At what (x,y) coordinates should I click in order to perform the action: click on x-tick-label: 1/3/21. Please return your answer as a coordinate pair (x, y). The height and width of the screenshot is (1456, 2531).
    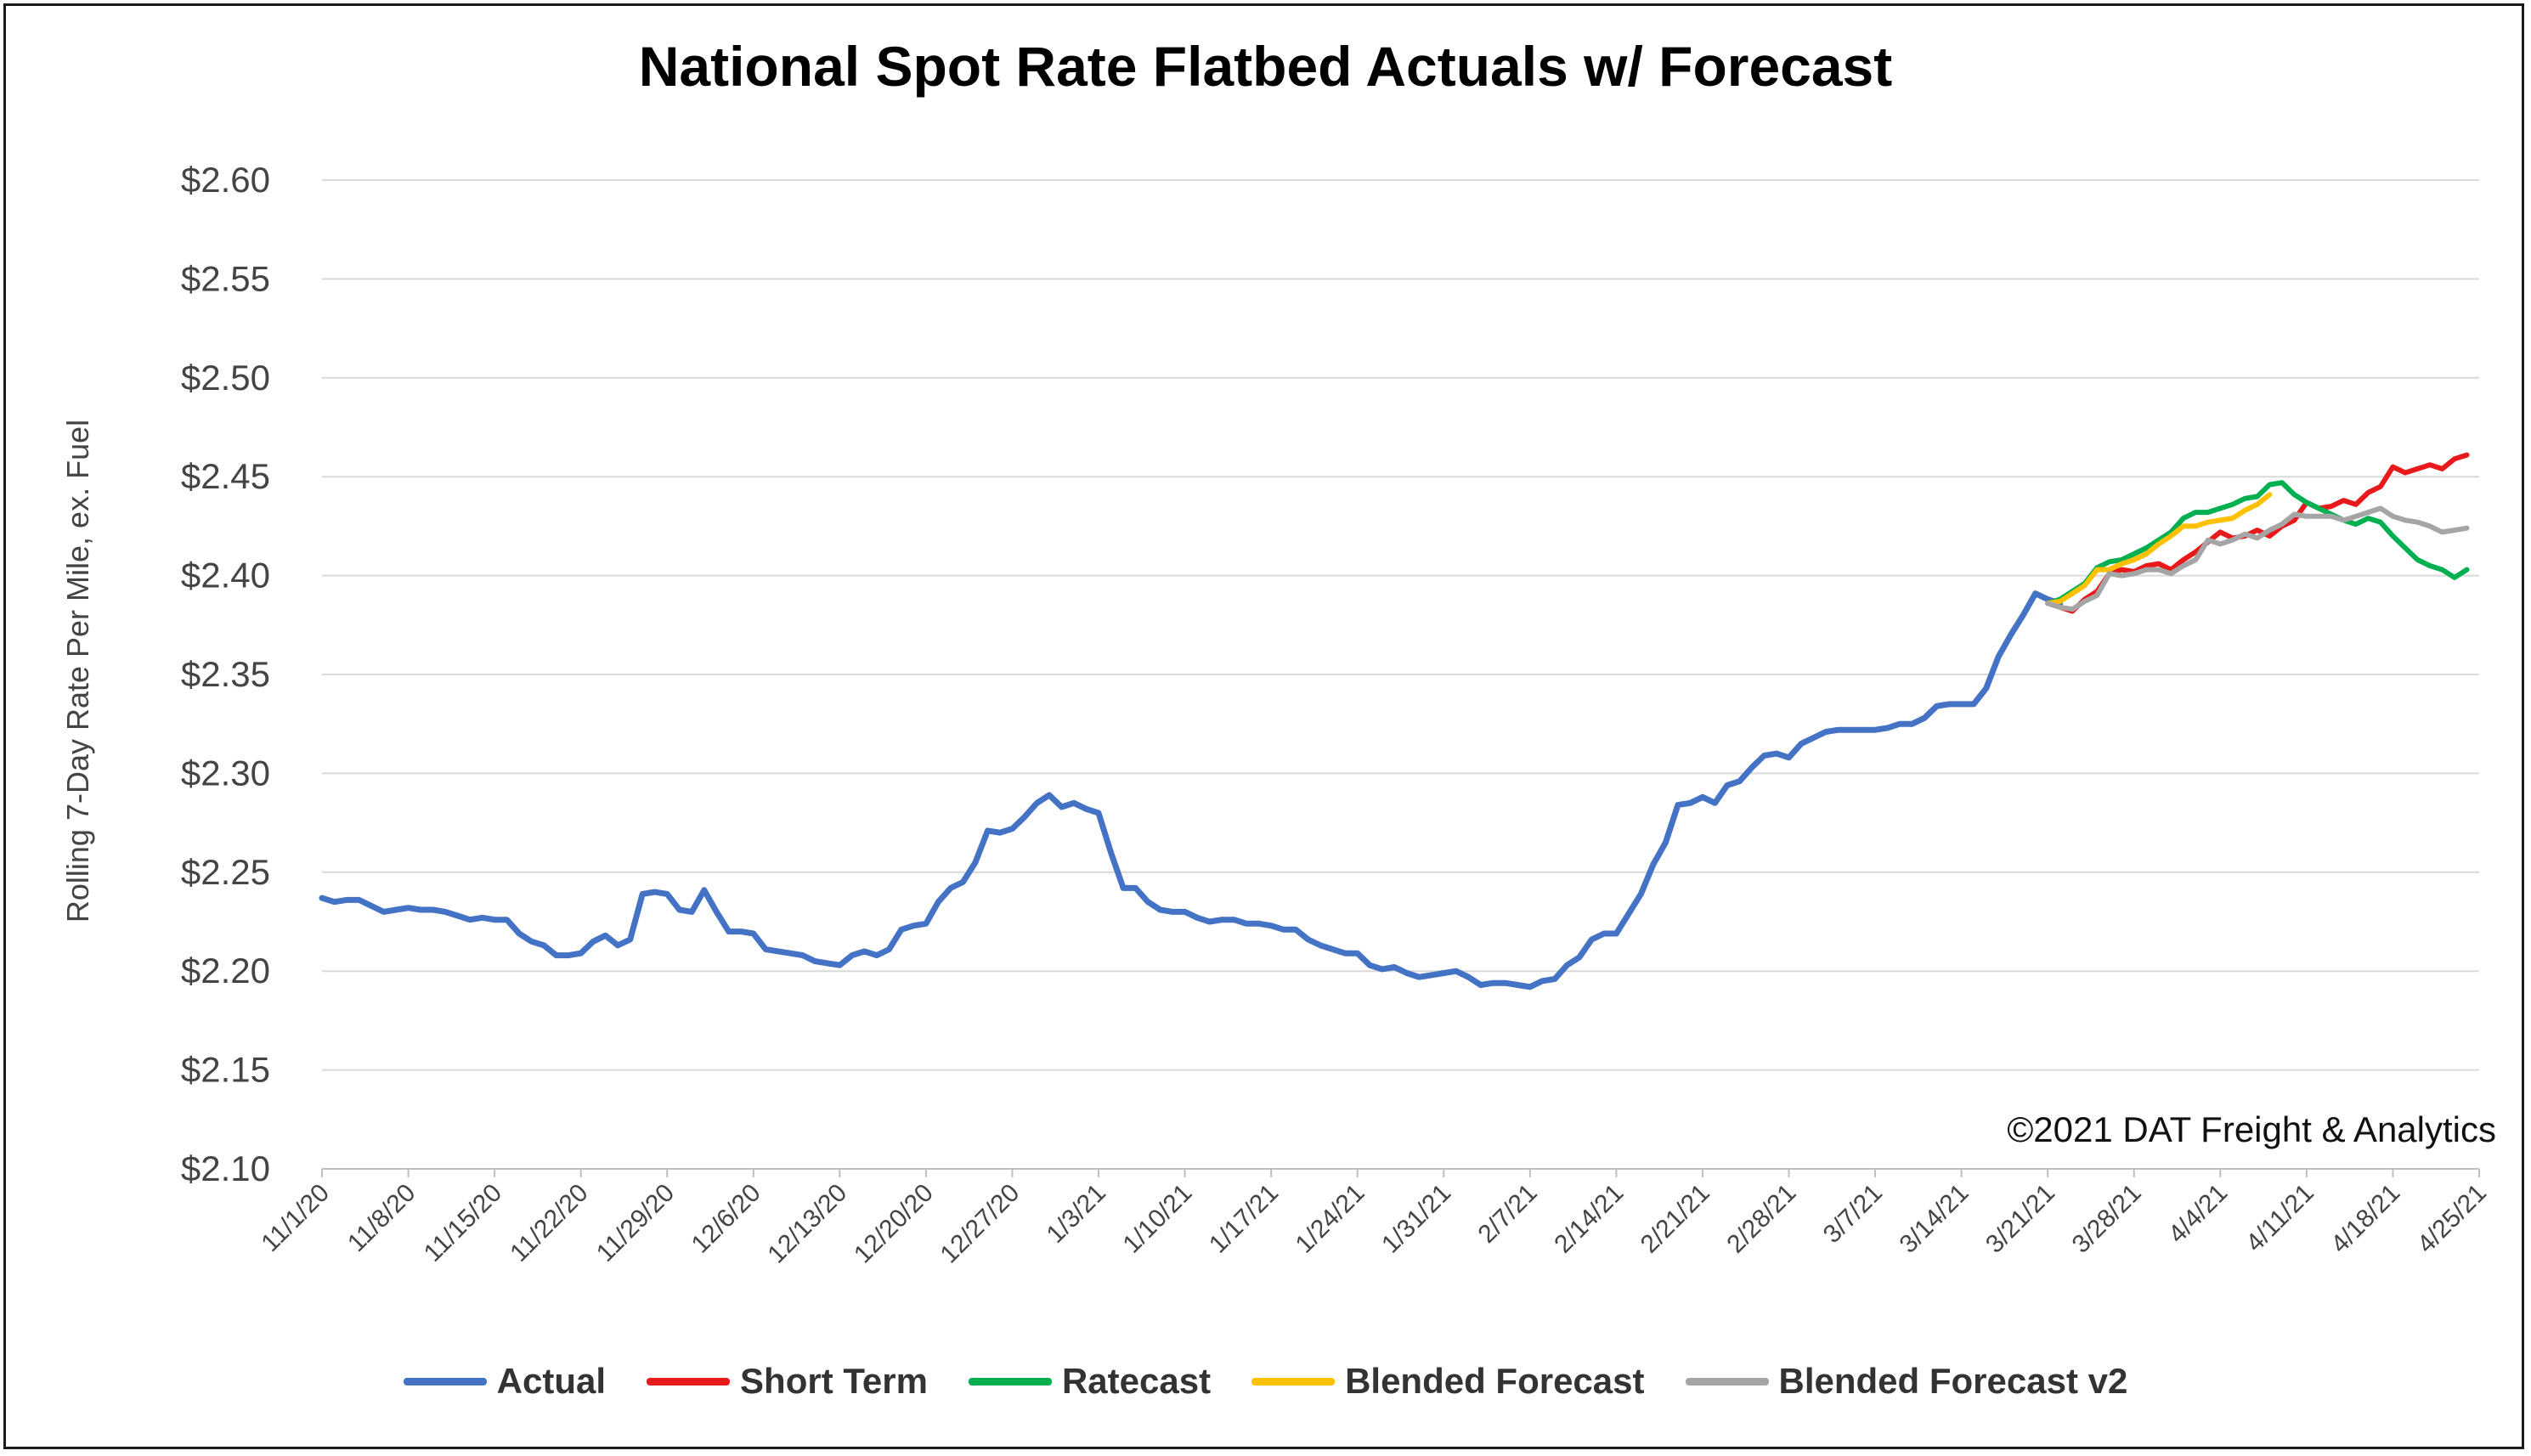
    Looking at the image, I should click on (1076, 1214).